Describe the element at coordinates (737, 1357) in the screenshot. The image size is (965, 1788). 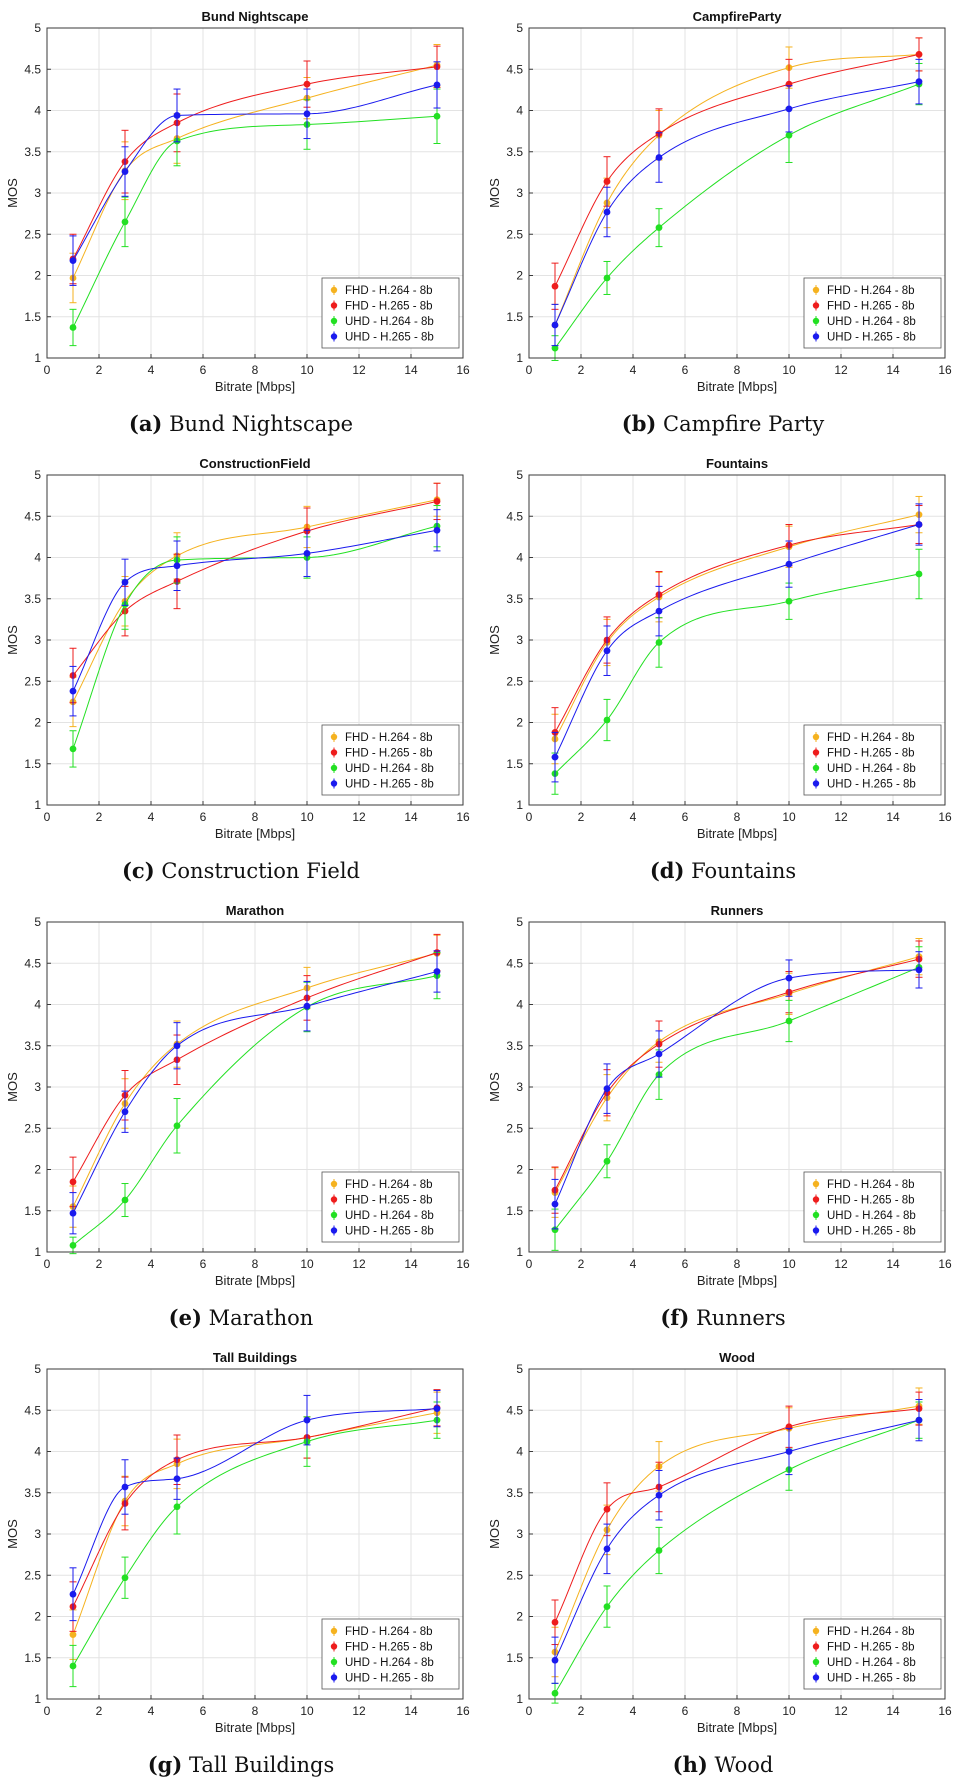
I see `chart-title: Wood` at that location.